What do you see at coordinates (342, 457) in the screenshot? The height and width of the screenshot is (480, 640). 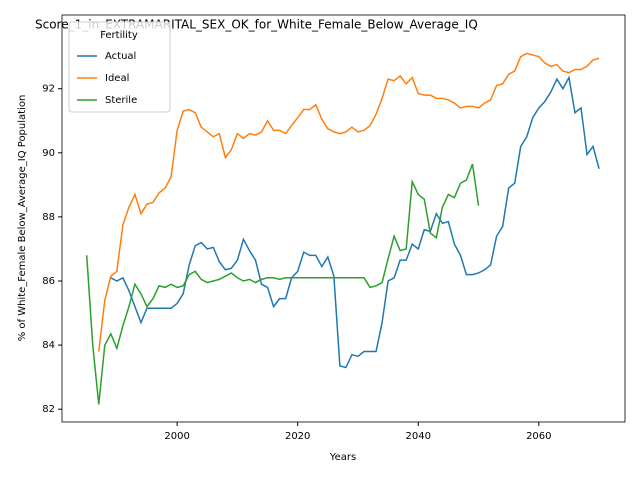 I see `x-axis-label: Years` at bounding box center [342, 457].